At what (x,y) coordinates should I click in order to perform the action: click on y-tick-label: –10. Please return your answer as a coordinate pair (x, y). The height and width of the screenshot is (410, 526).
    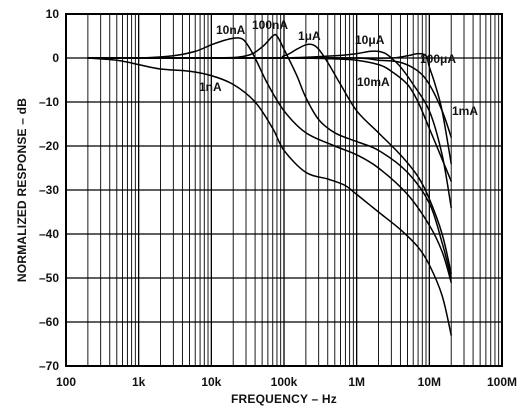
    Looking at the image, I should click on (49, 102).